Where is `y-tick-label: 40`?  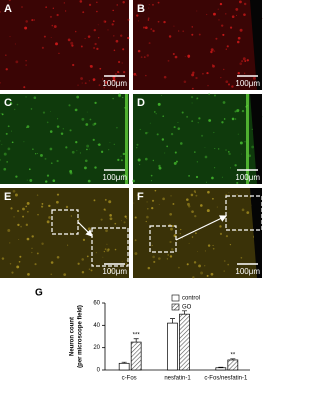 y-tick-label: 40 is located at coordinates (96, 326).